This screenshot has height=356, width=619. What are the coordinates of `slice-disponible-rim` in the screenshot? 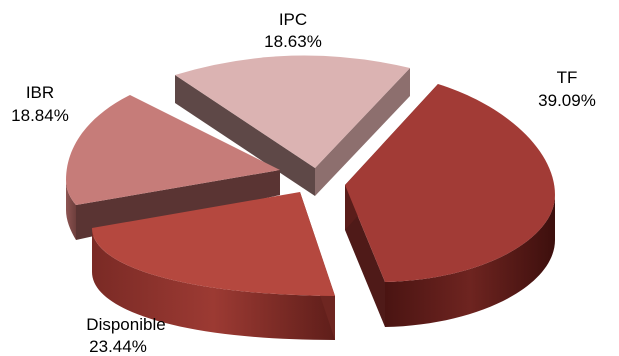 It's located at (213, 284).